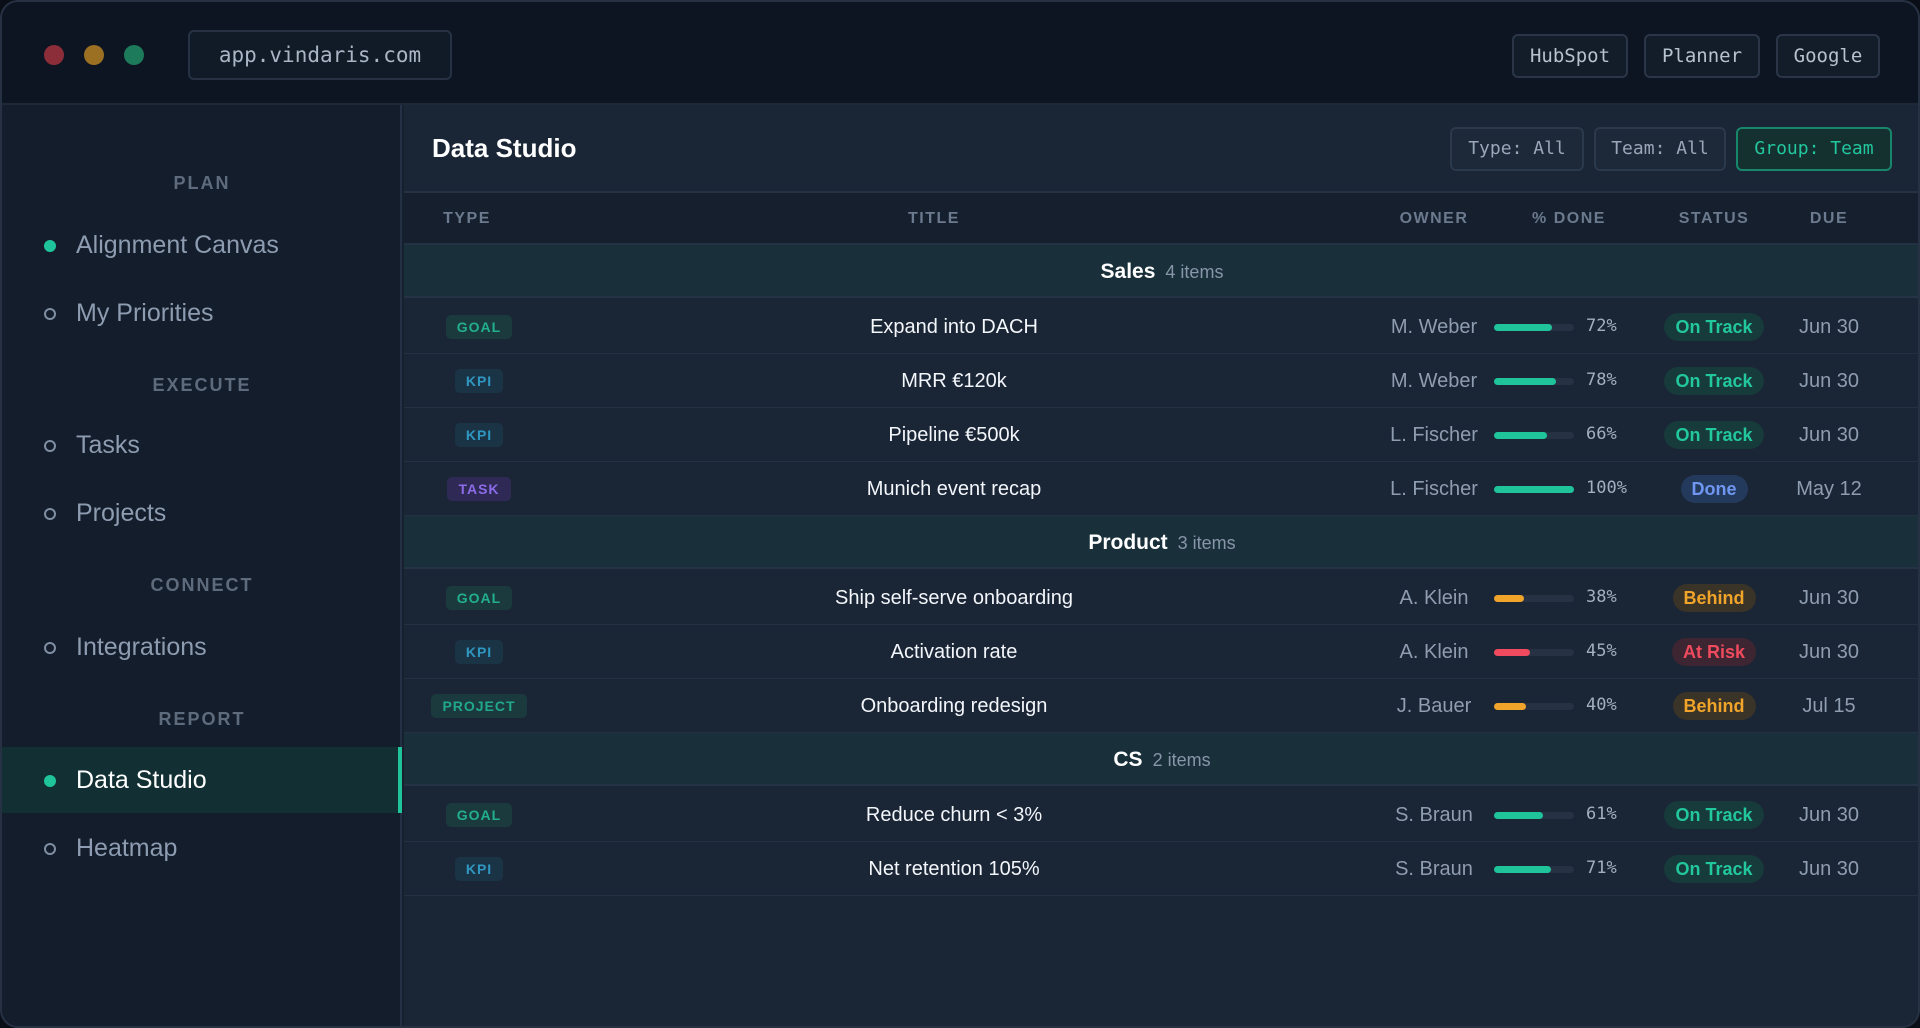  What do you see at coordinates (1517, 149) in the screenshot?
I see `type-filter: Type: All` at bounding box center [1517, 149].